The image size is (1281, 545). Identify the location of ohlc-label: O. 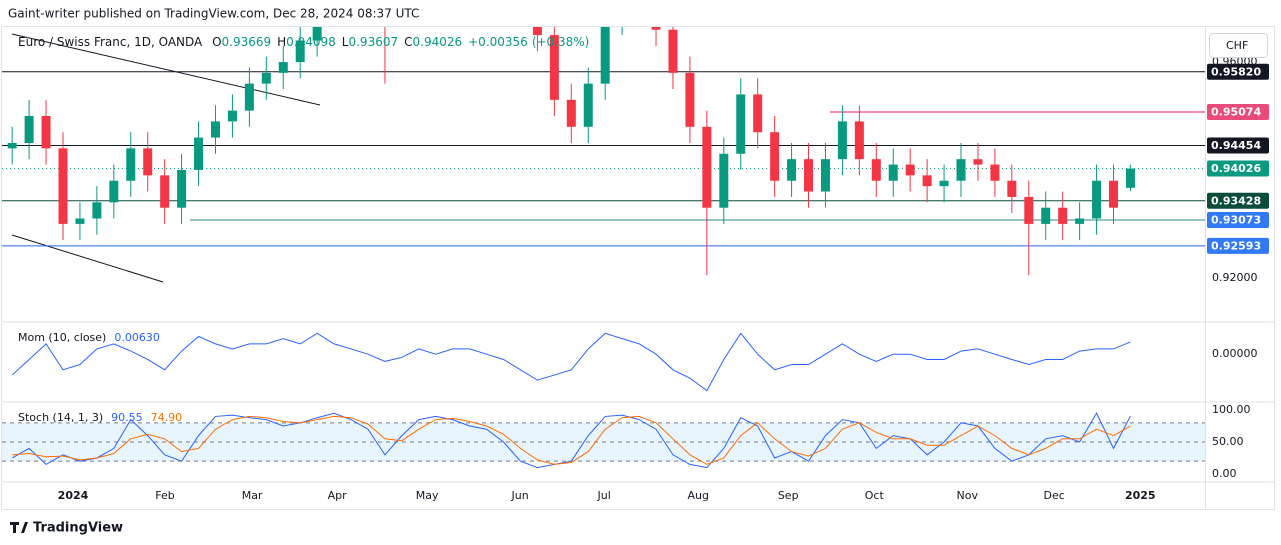
(216, 42).